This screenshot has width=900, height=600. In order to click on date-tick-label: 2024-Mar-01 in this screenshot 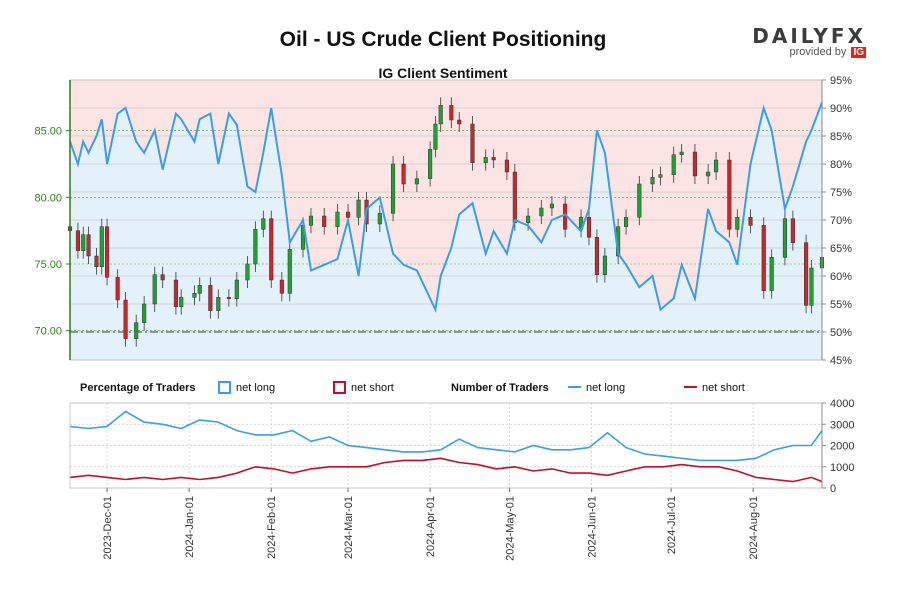, I will do `click(349, 527)`.